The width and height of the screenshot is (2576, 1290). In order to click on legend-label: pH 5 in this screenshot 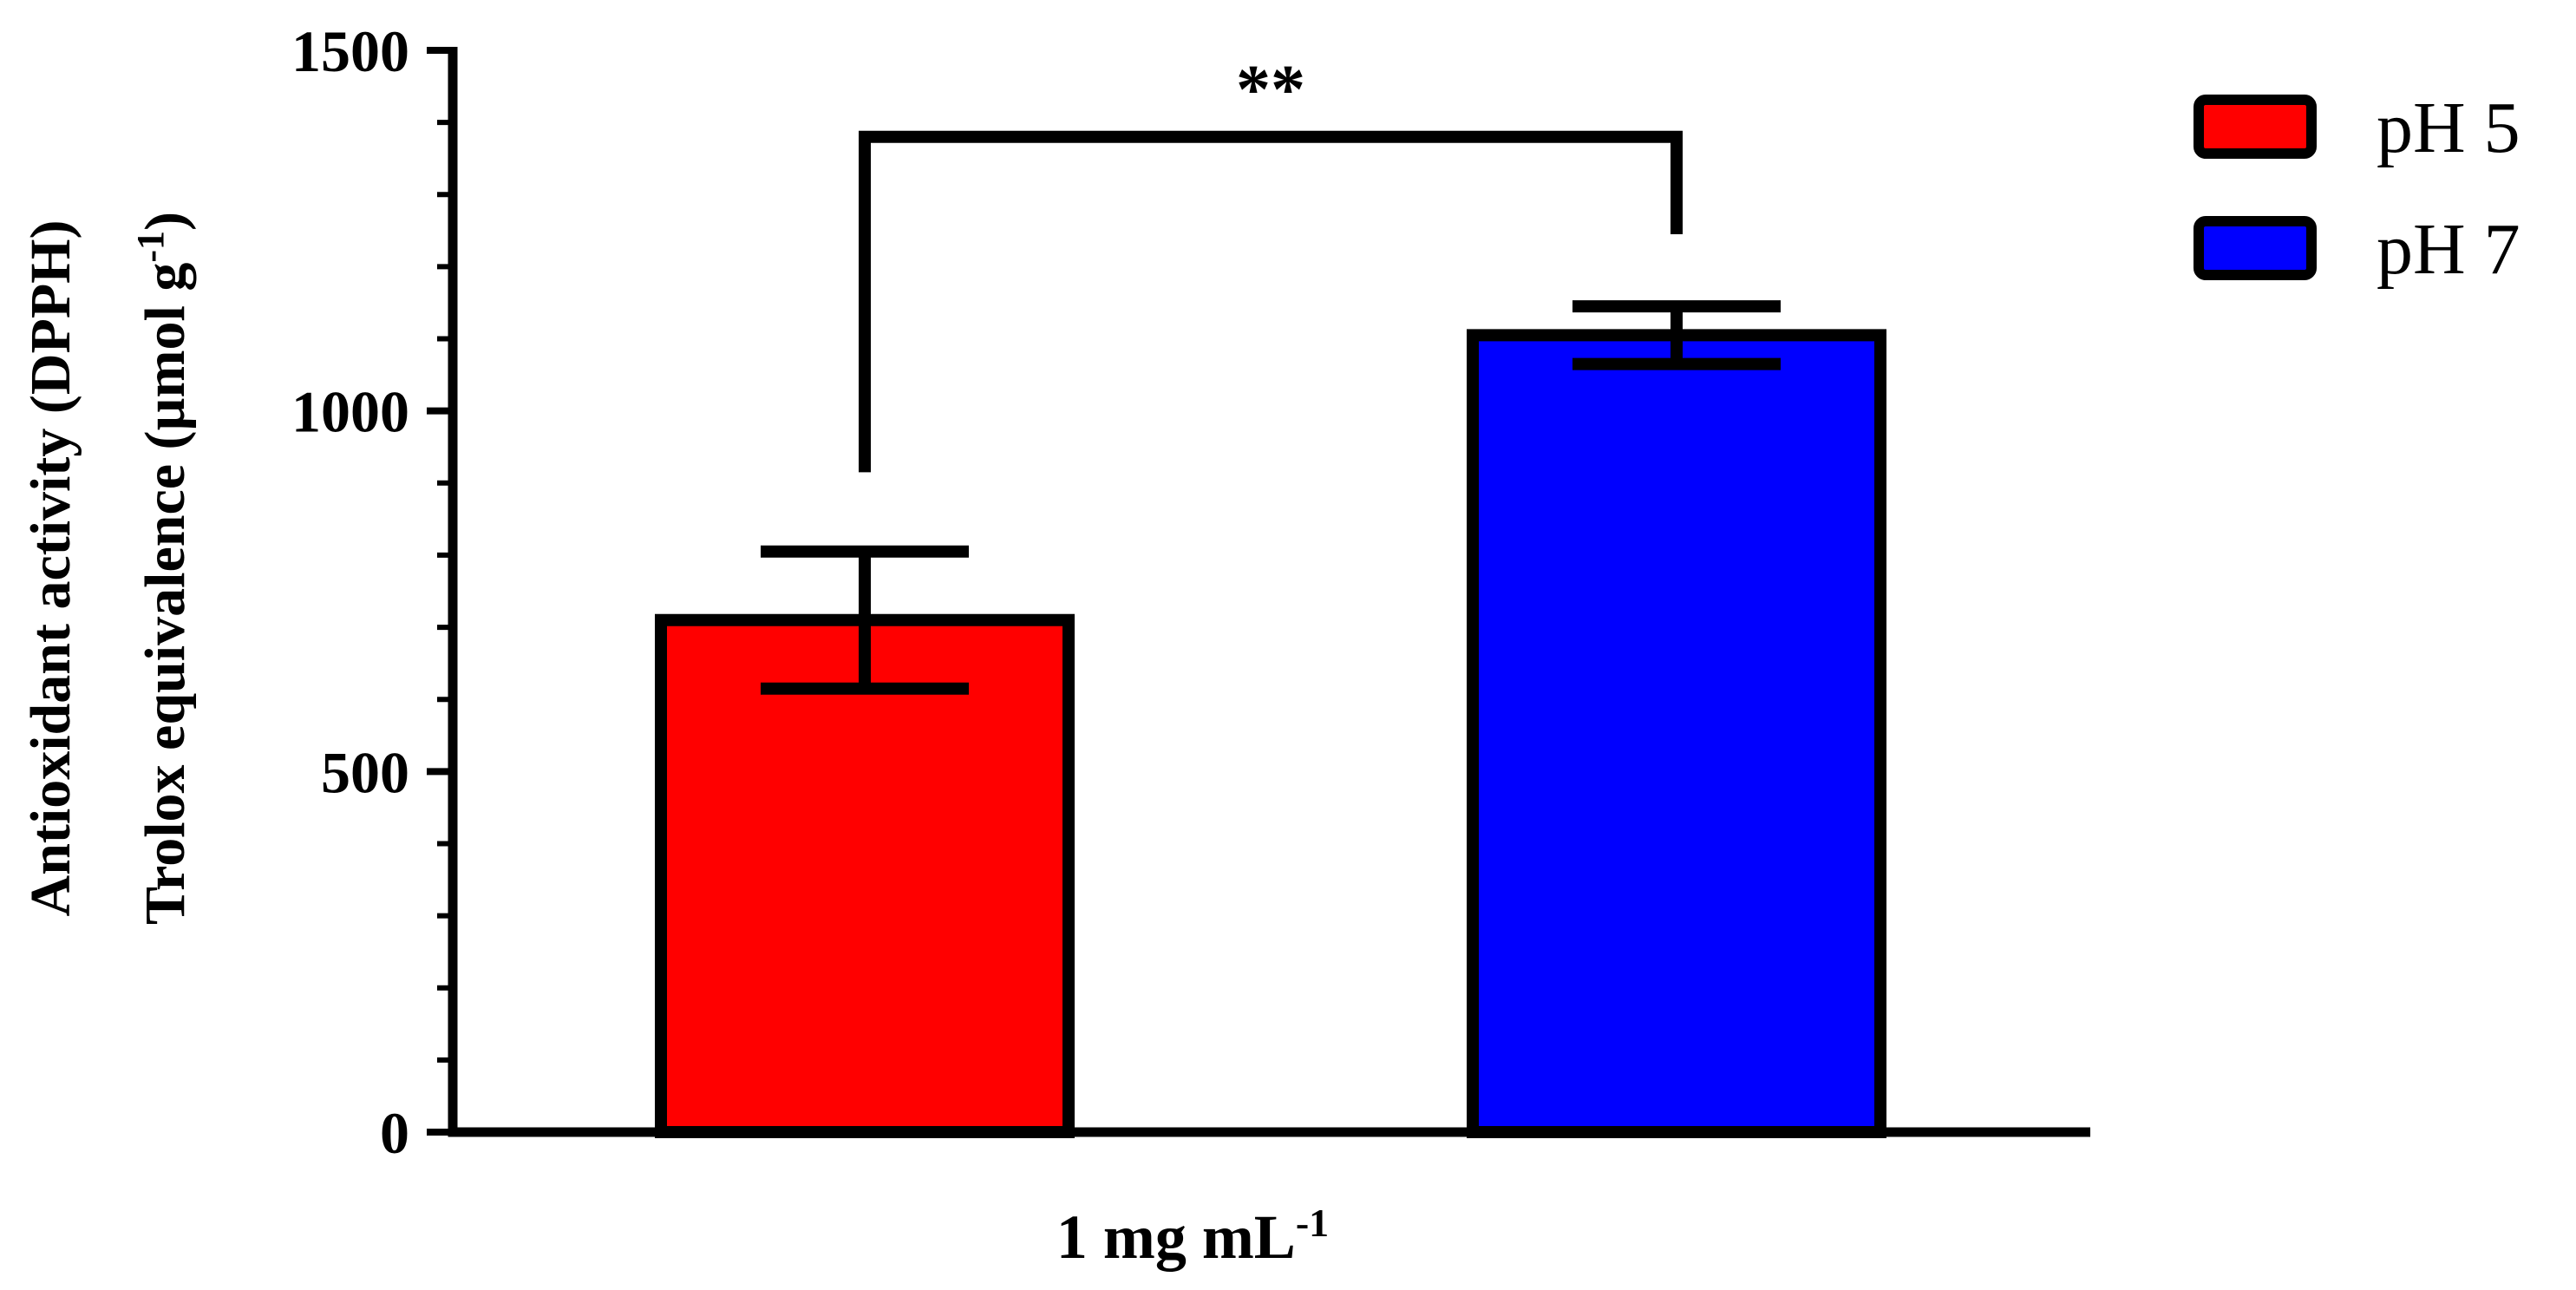, I will do `click(2448, 128)`.